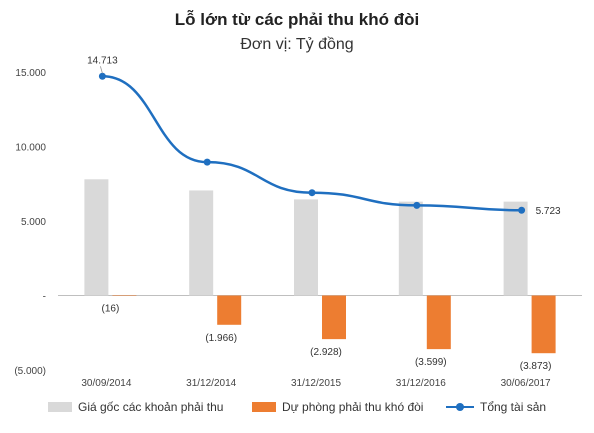  Describe the element at coordinates (30, 73) in the screenshot. I see `y-tick-label-0: 15.000` at that location.